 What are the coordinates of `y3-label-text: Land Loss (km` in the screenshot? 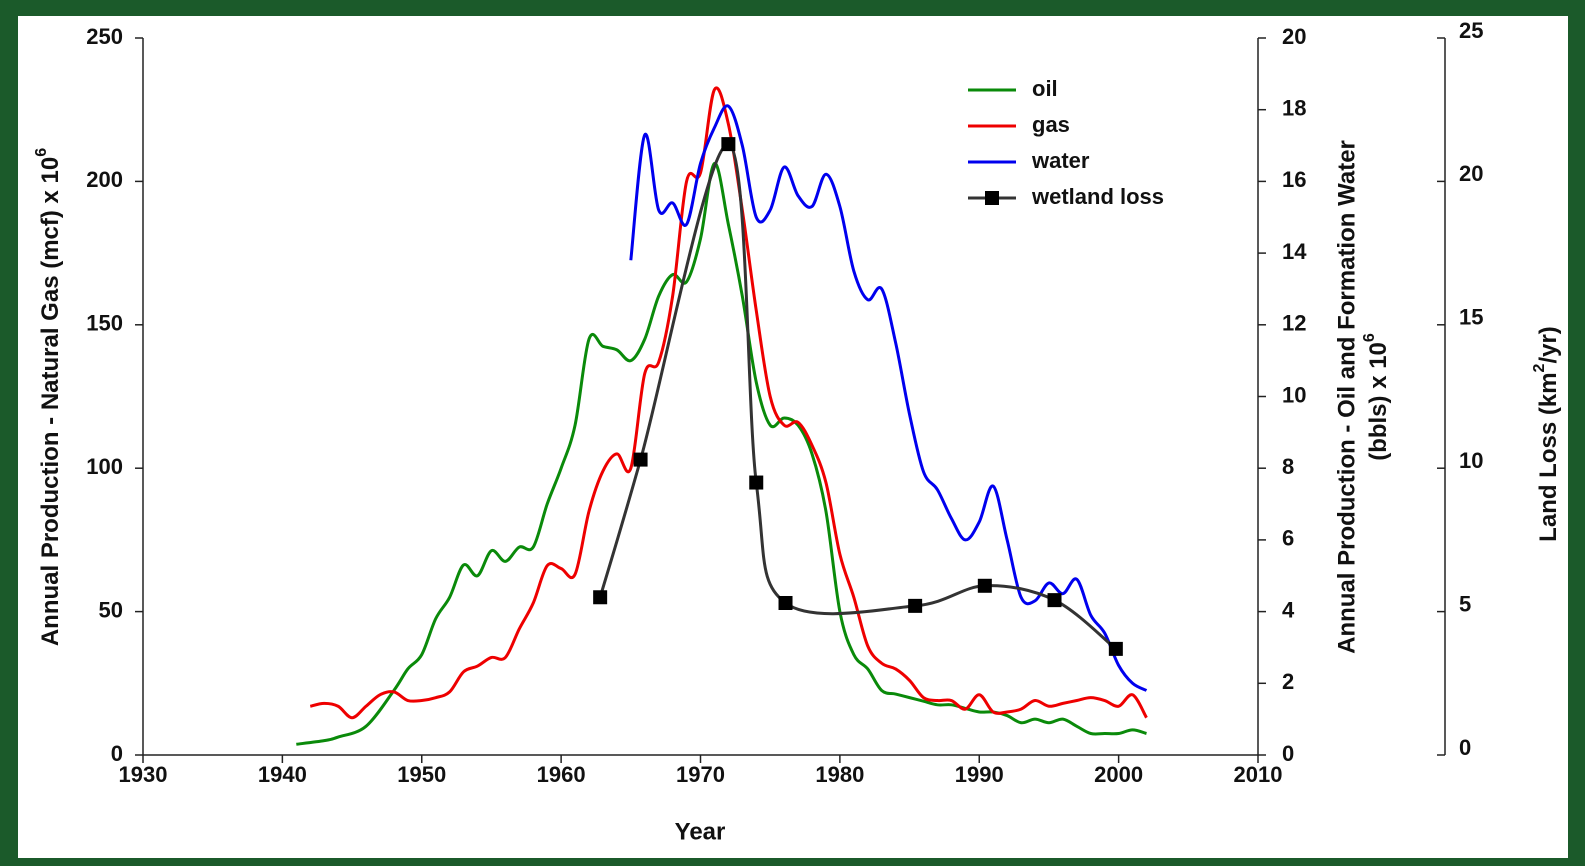 It's located at (1548, 456).